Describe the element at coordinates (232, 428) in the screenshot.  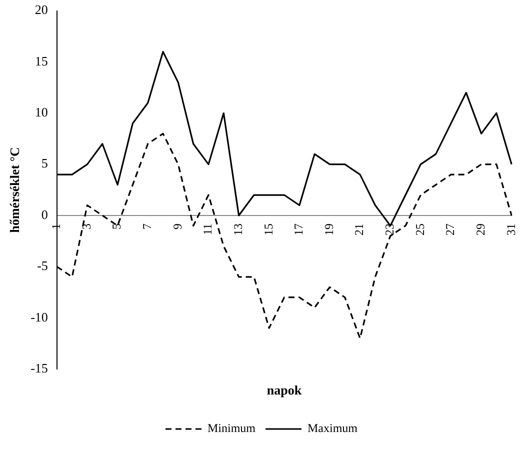
I see `legend-label: Minimum` at that location.